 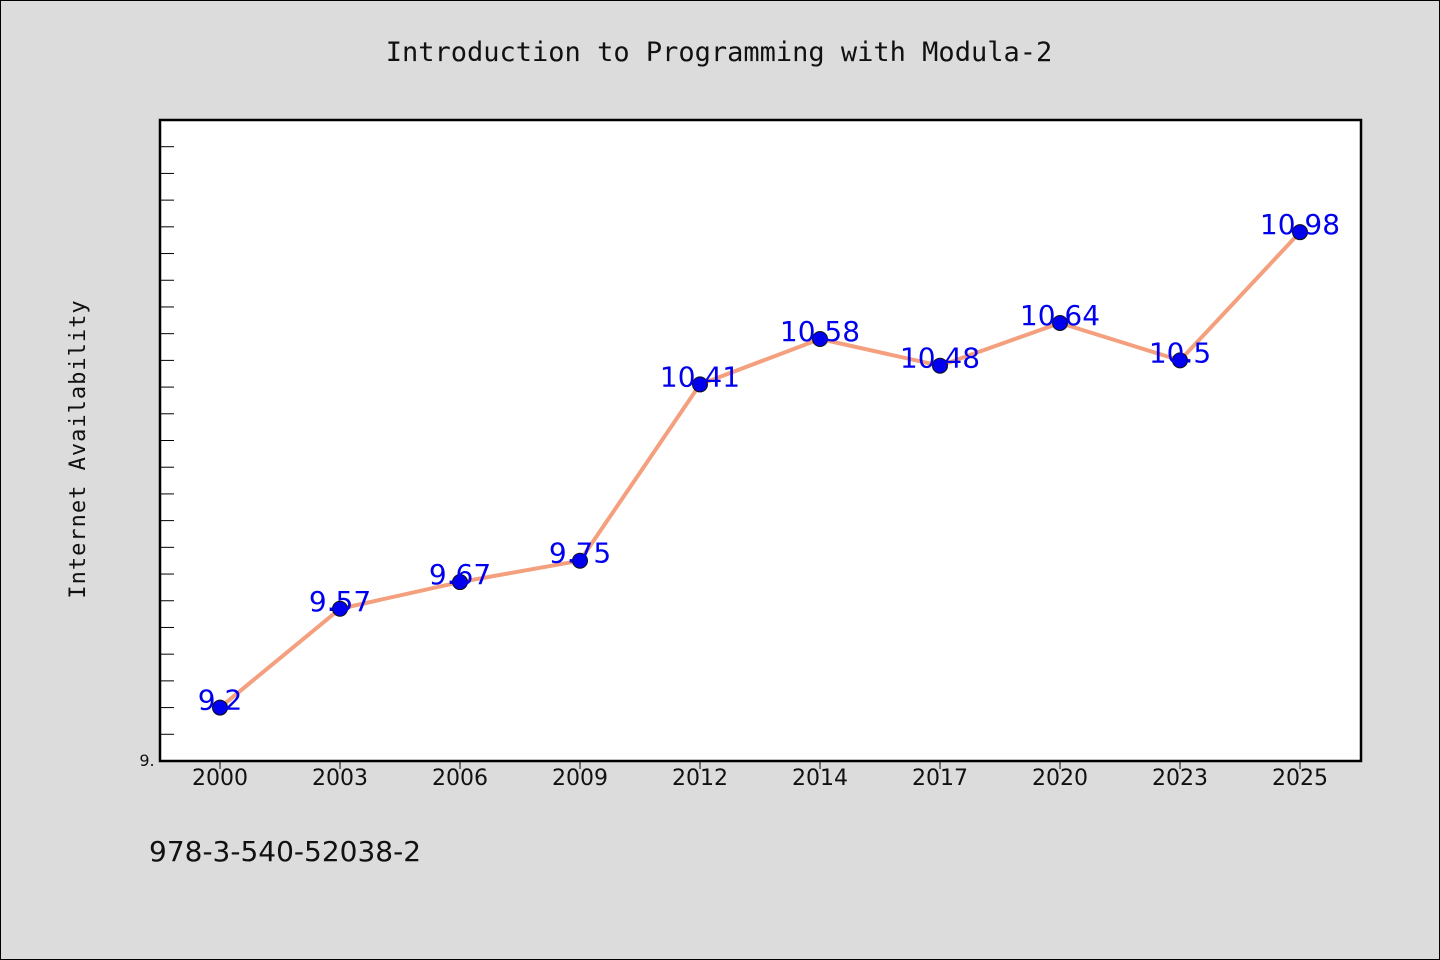 I want to click on x-tick-label: 2025, so click(x=1300, y=778).